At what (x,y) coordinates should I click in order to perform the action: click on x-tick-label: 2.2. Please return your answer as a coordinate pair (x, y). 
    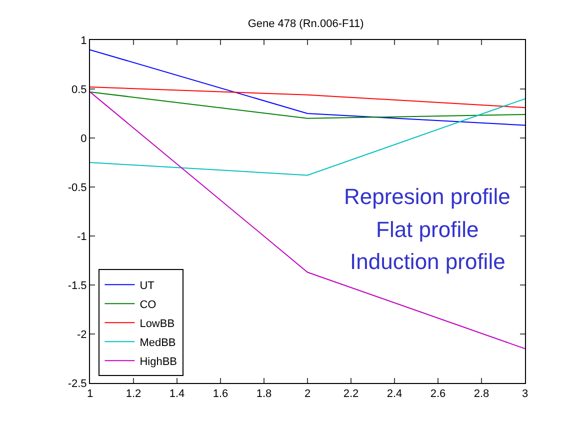
    Looking at the image, I should click on (351, 394).